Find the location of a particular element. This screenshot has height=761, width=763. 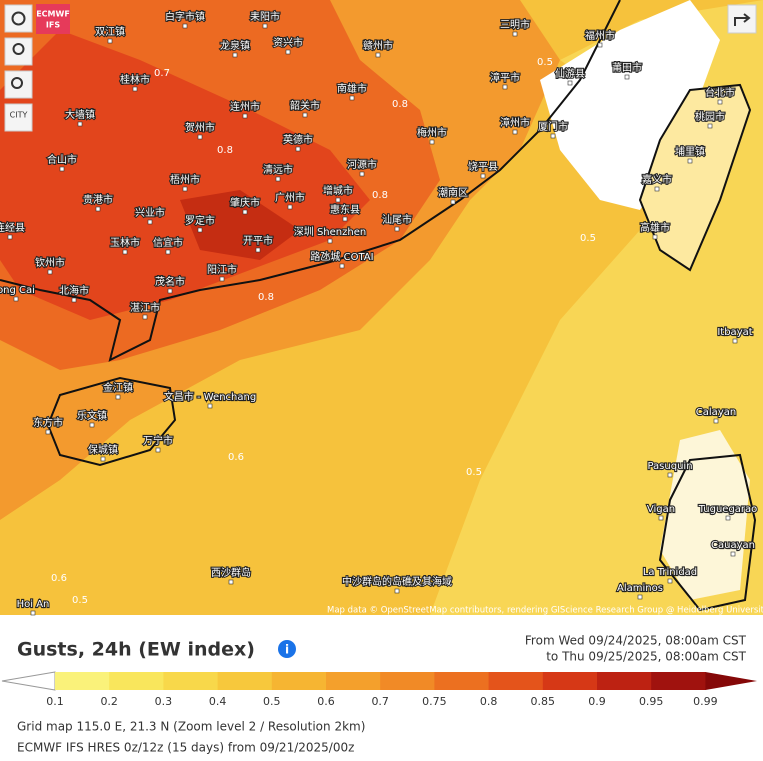

icon is located at coordinates (18, 18).